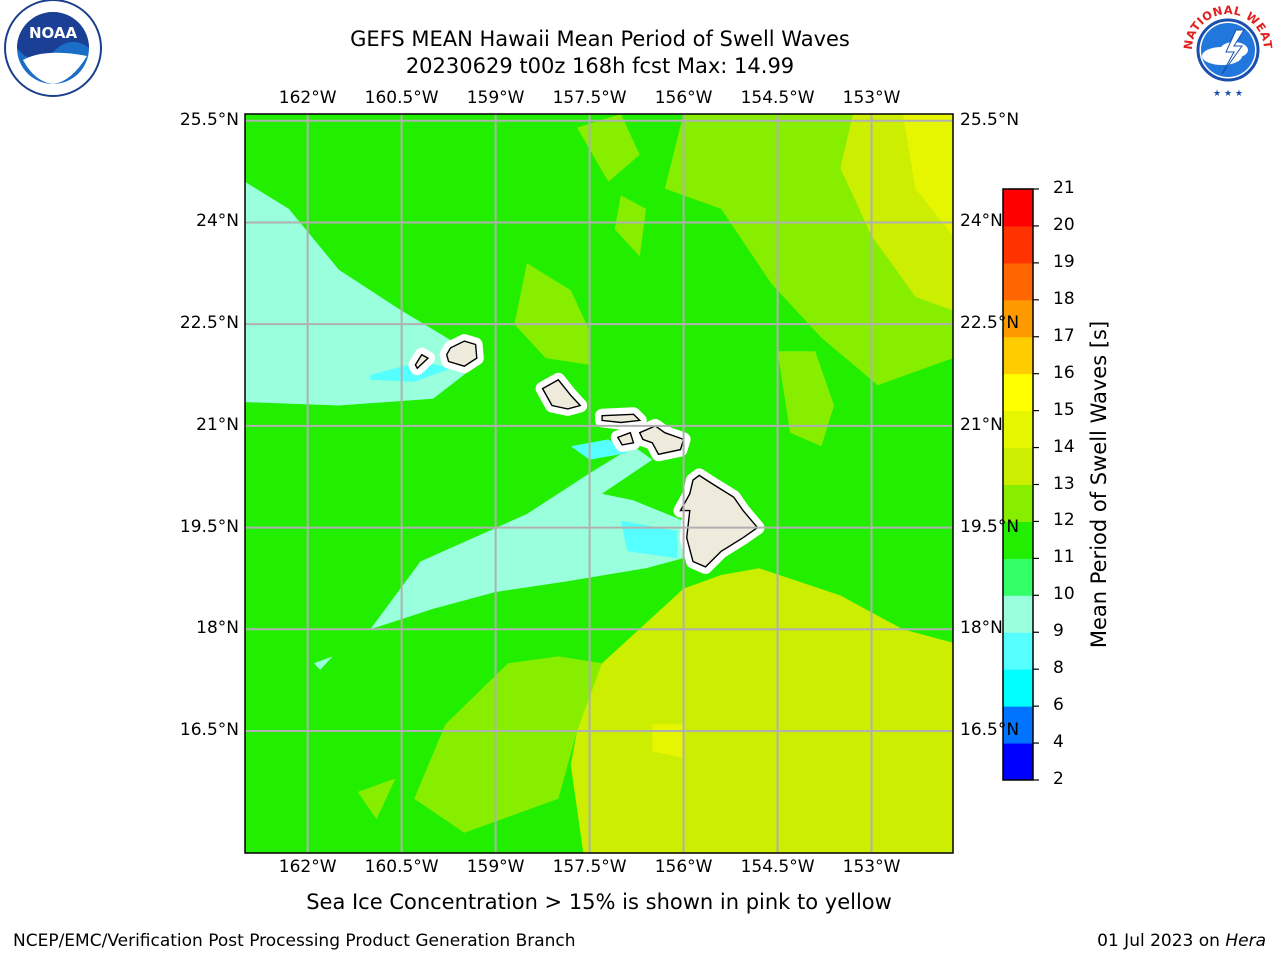  Describe the element at coordinates (1064, 224) in the screenshot. I see `colorbar-tick-label: 20` at that location.